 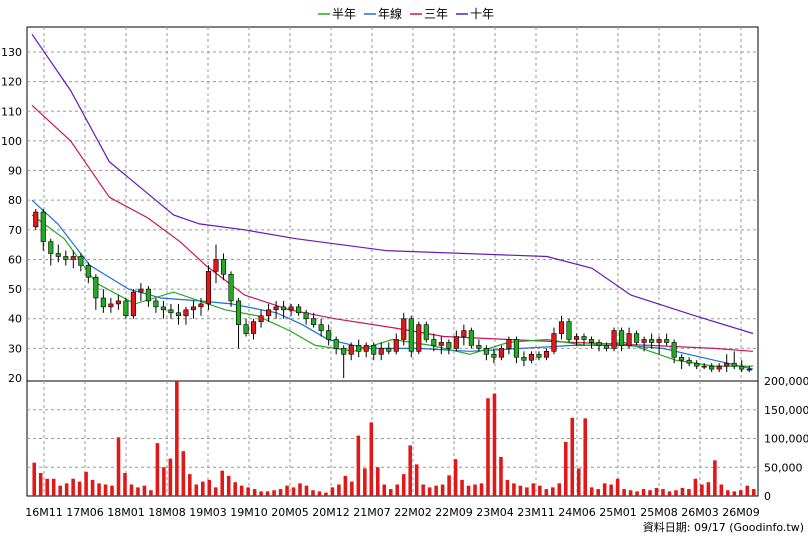 I want to click on price-axis-ticks: 130 120 110 100 90 80 70 60 50 40 30 20, so click(x=11, y=215).